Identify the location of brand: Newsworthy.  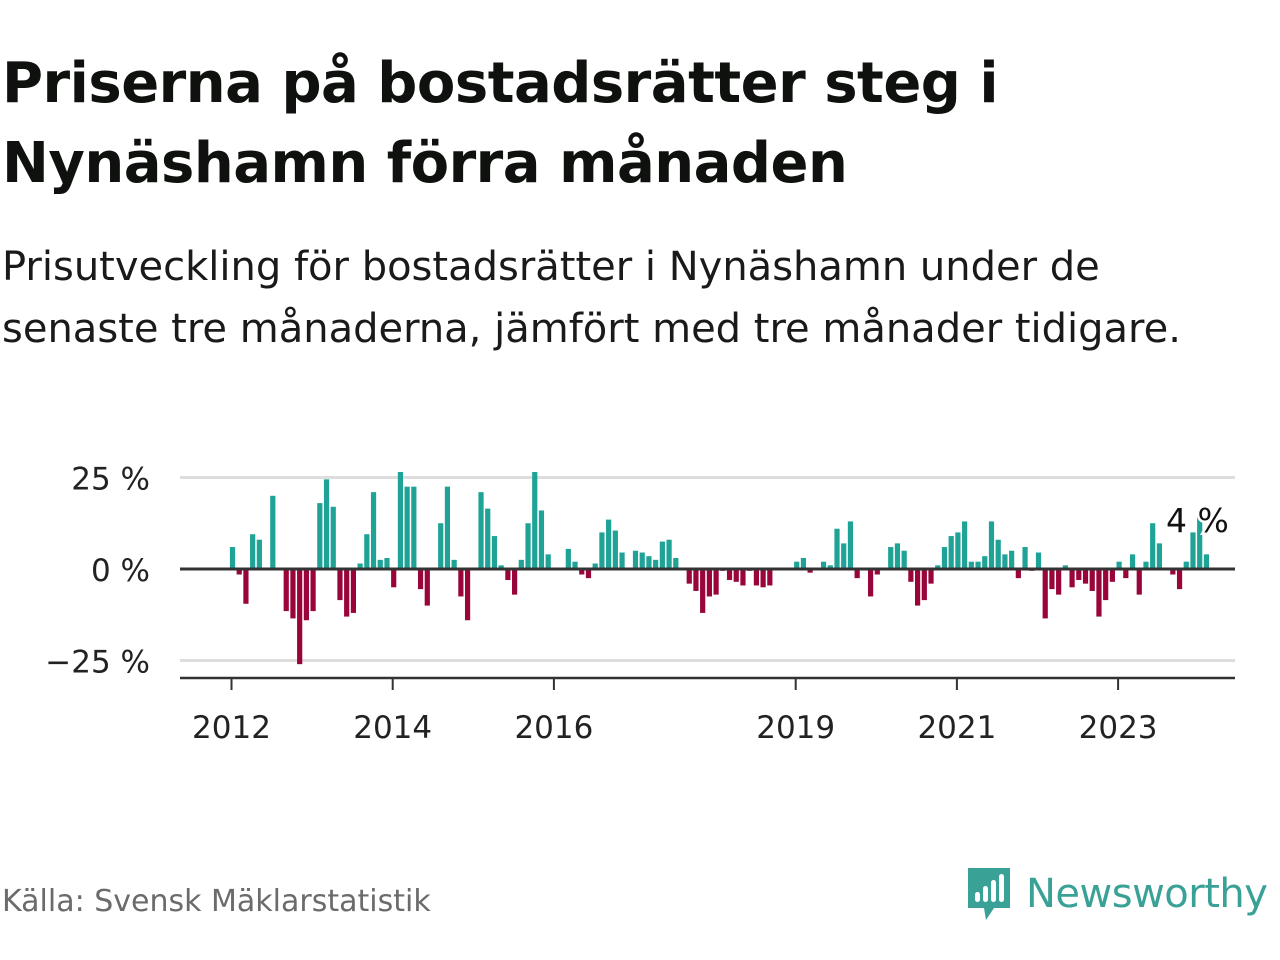
(1116, 894).